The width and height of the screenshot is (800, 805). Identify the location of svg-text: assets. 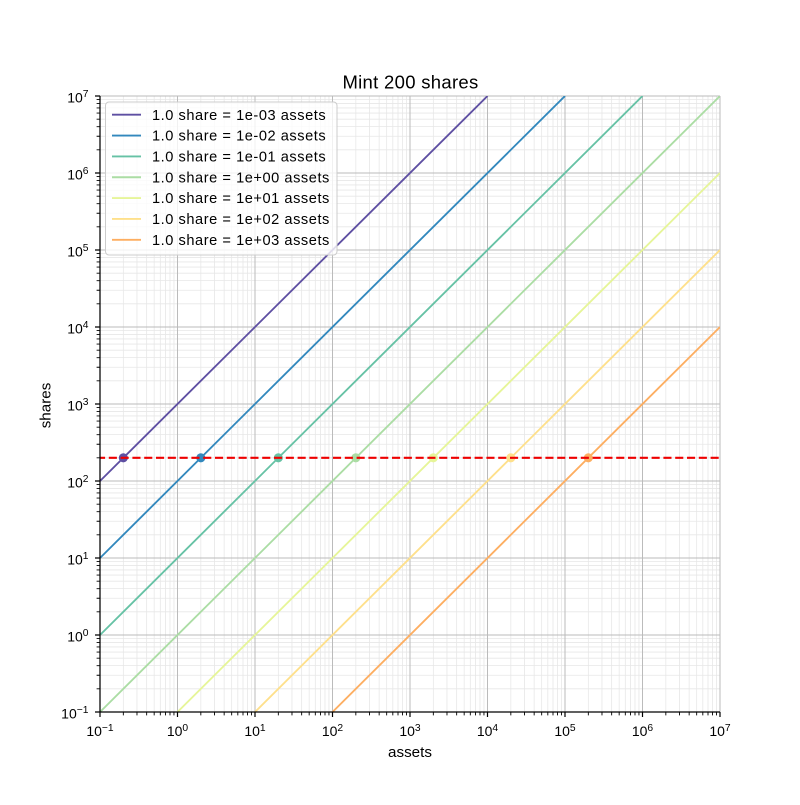
(410, 752).